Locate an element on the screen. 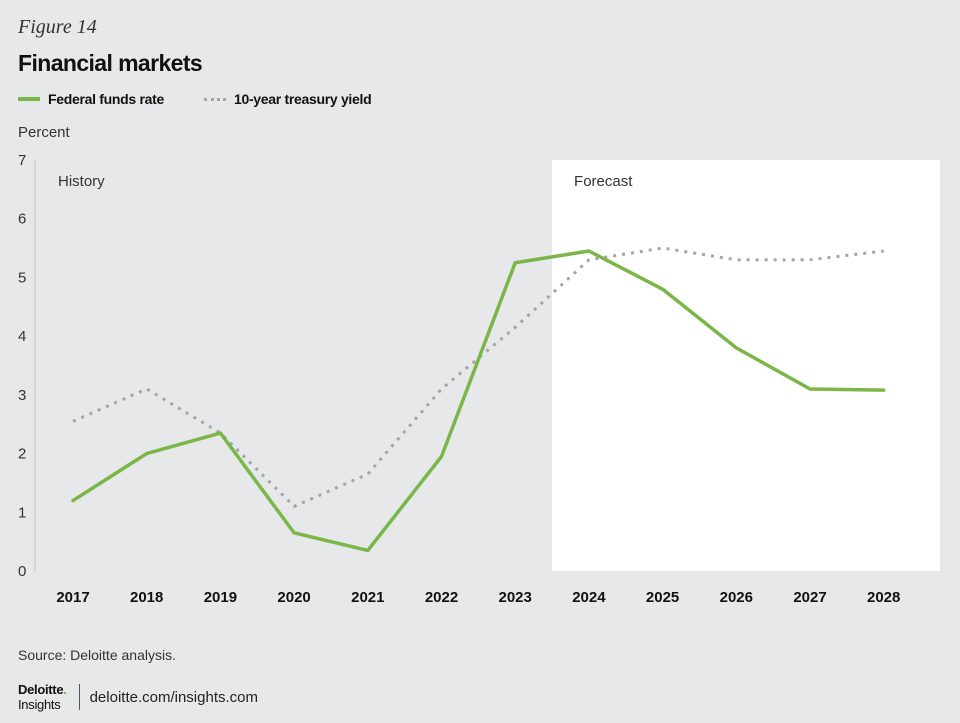  legend-item-federal-funds: Federal funds rate is located at coordinates (91, 99).